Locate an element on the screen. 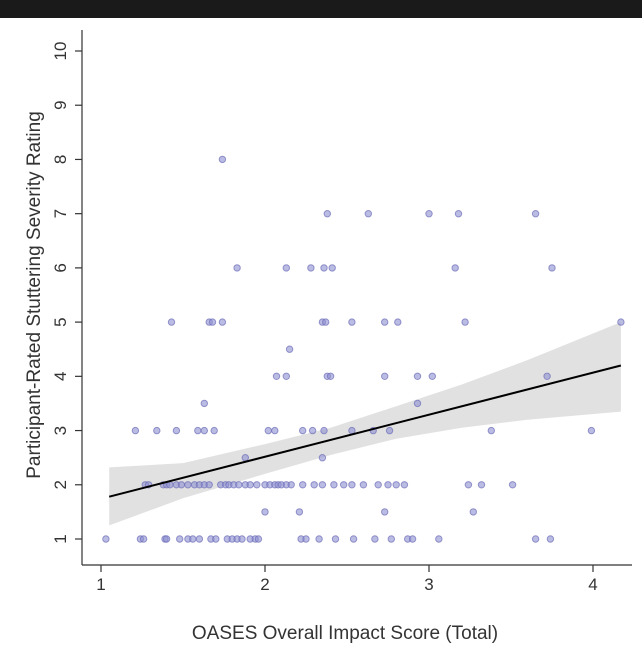 The height and width of the screenshot is (648, 642). y-tick-label: 3 is located at coordinates (60, 430).